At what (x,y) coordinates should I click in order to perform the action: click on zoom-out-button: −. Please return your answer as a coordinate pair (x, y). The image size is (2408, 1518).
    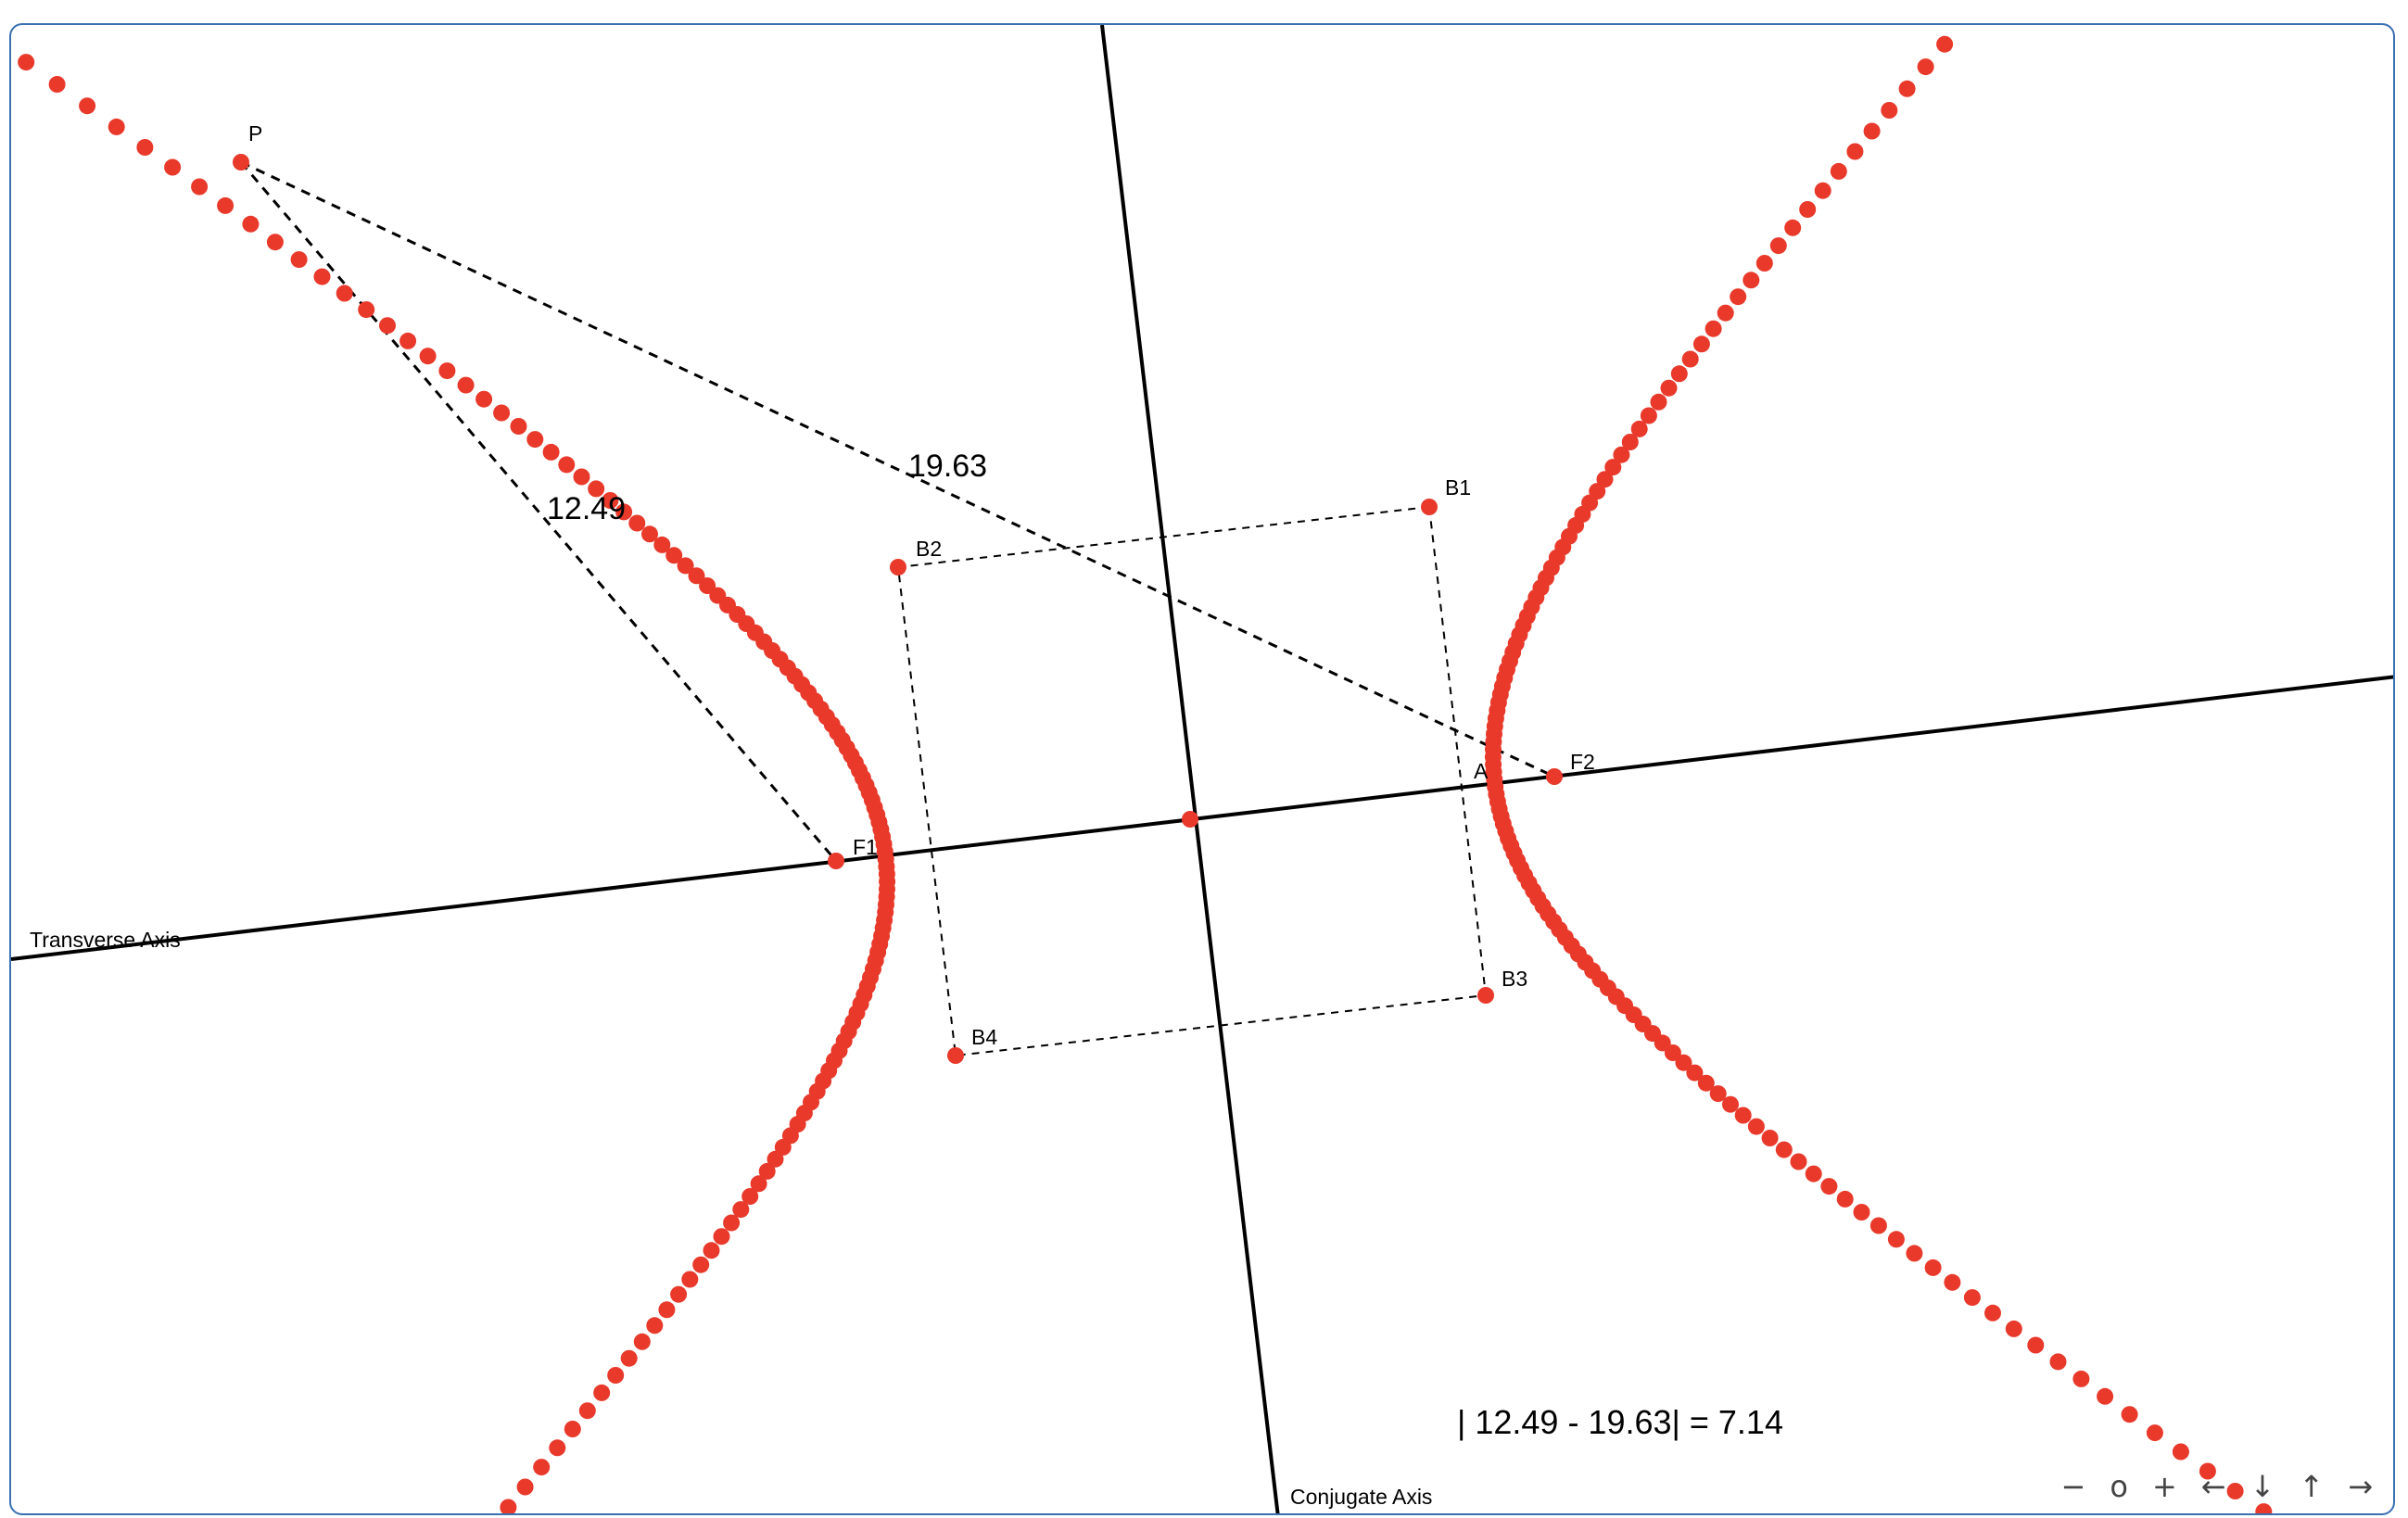
    Looking at the image, I should click on (2073, 1487).